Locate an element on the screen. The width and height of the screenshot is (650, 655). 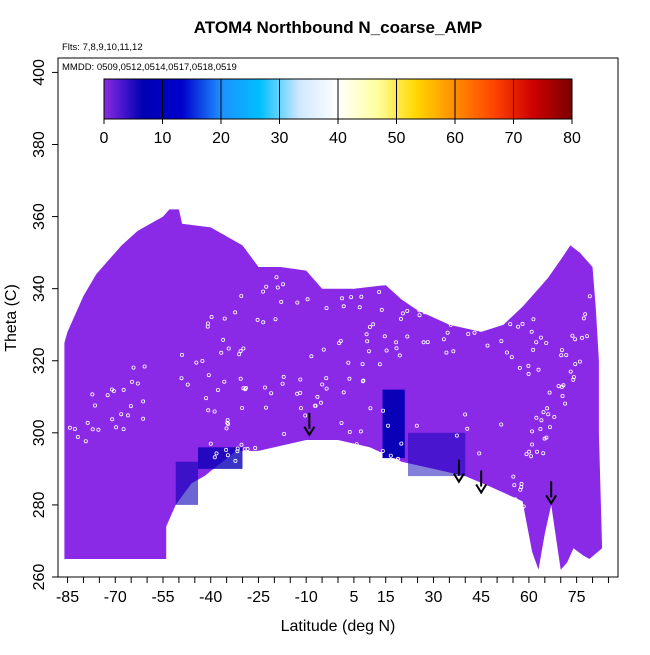
y-tick-label: 260 is located at coordinates (39, 577).